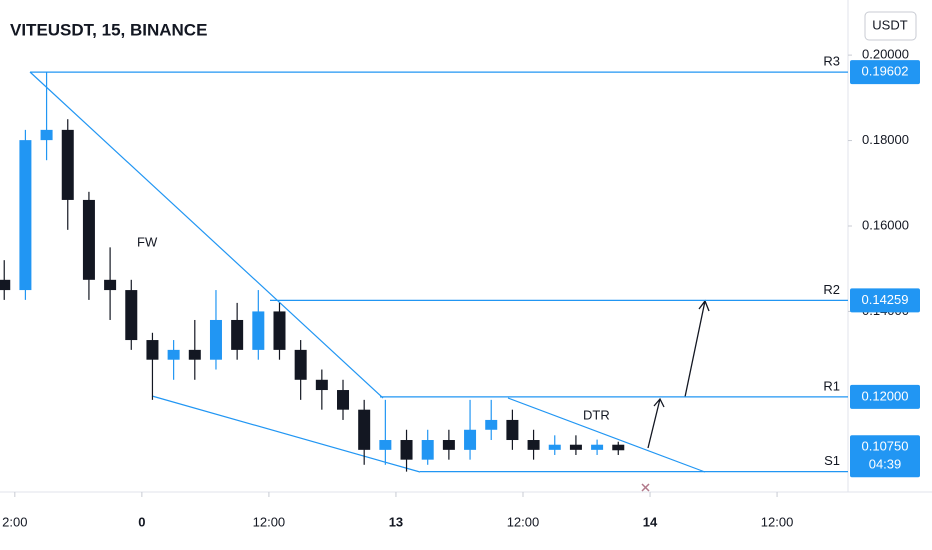  I want to click on y-tick-label: 0.20000, so click(885, 54).